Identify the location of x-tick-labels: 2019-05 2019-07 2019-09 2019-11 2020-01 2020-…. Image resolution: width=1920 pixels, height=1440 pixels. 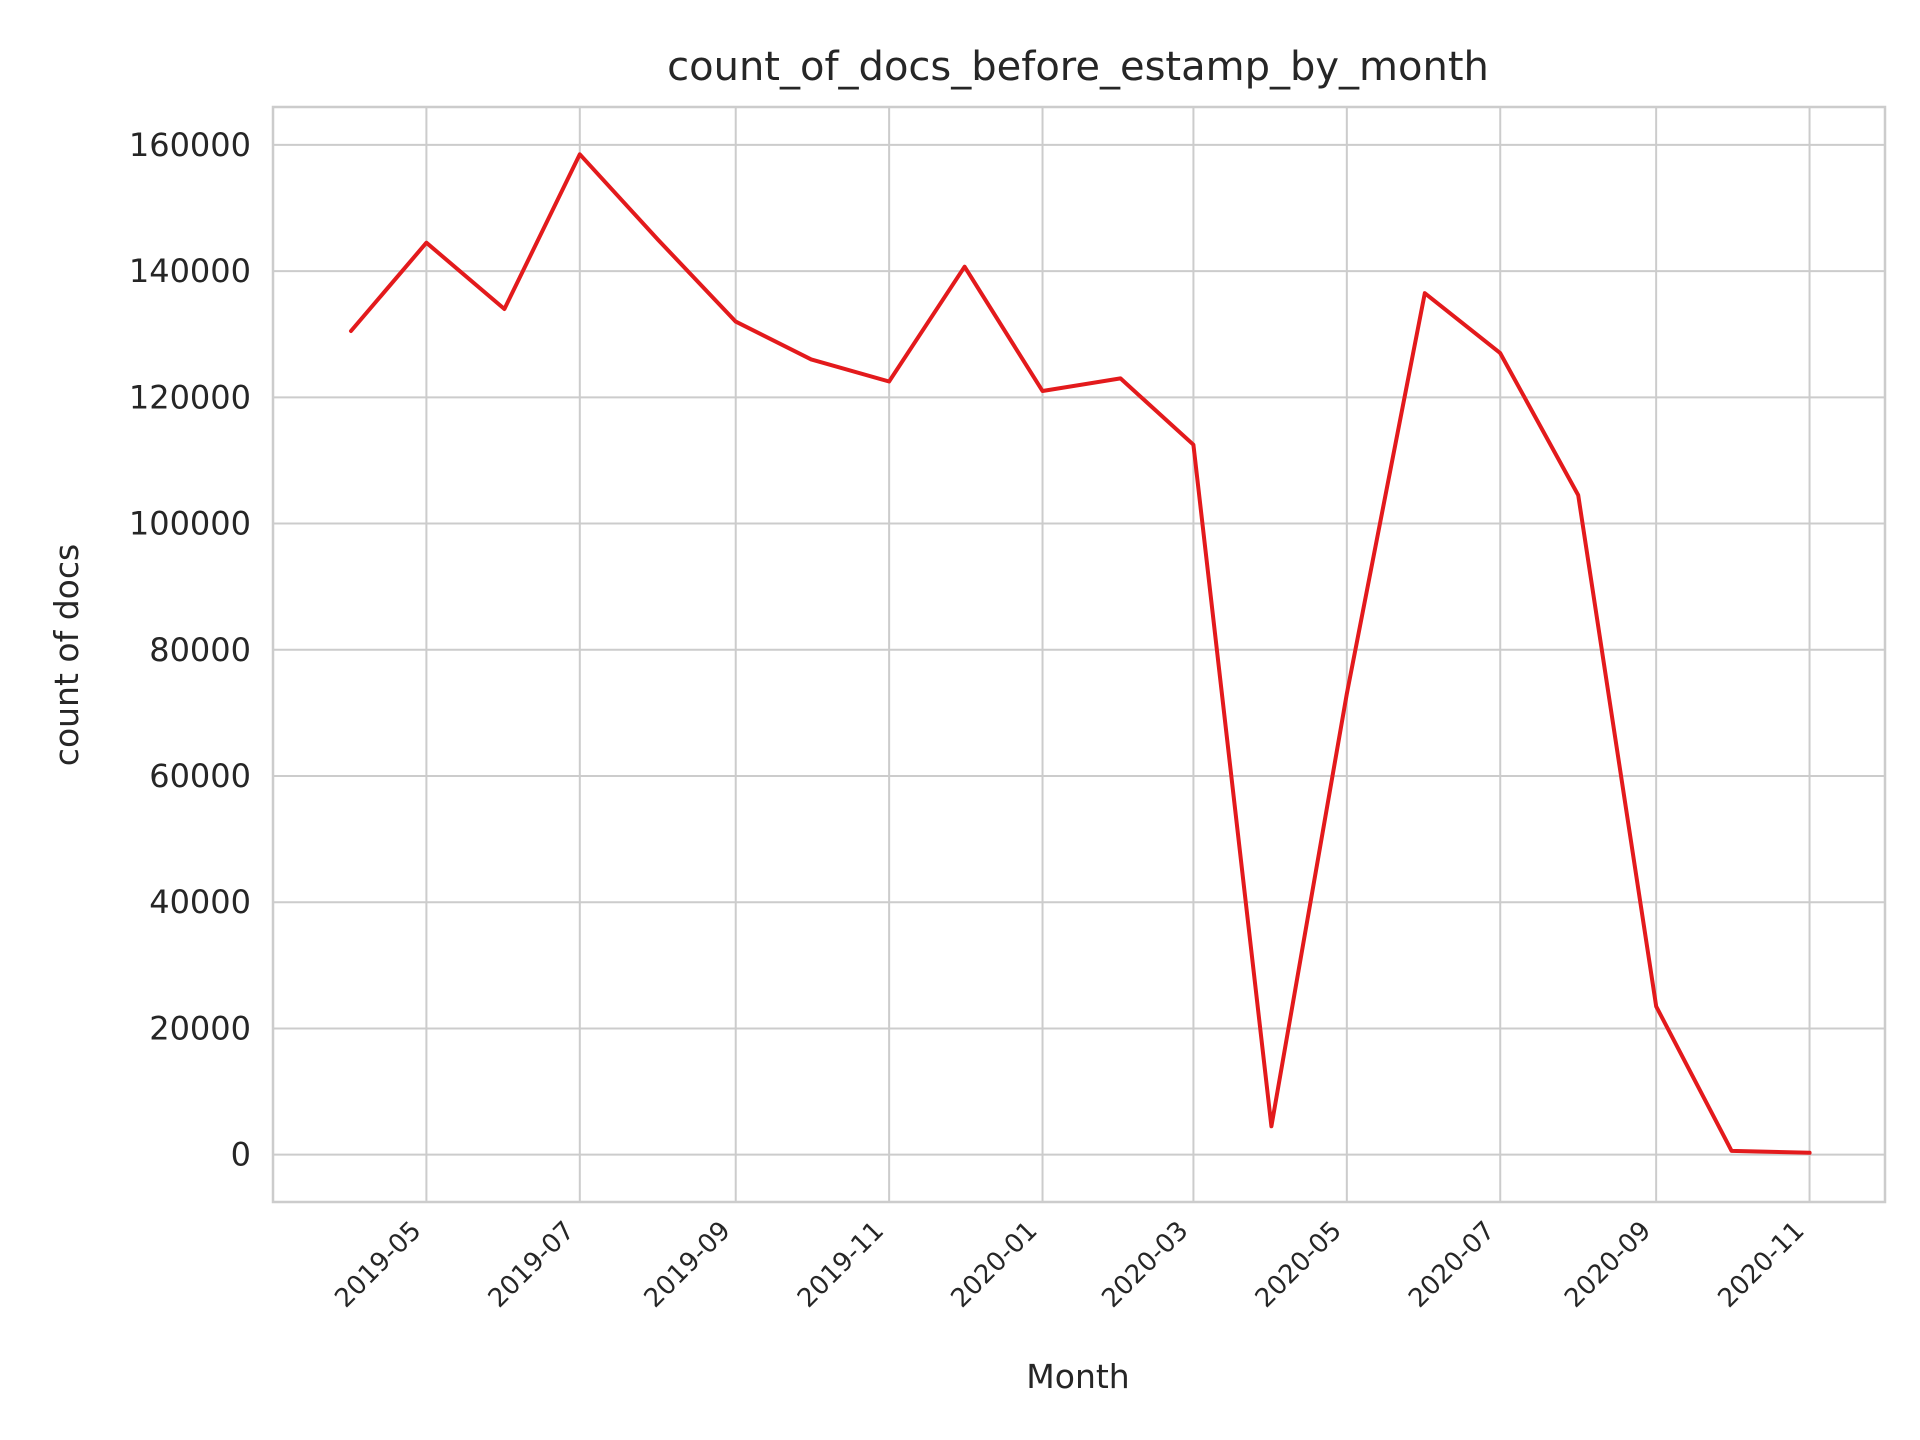
(1069, 1265).